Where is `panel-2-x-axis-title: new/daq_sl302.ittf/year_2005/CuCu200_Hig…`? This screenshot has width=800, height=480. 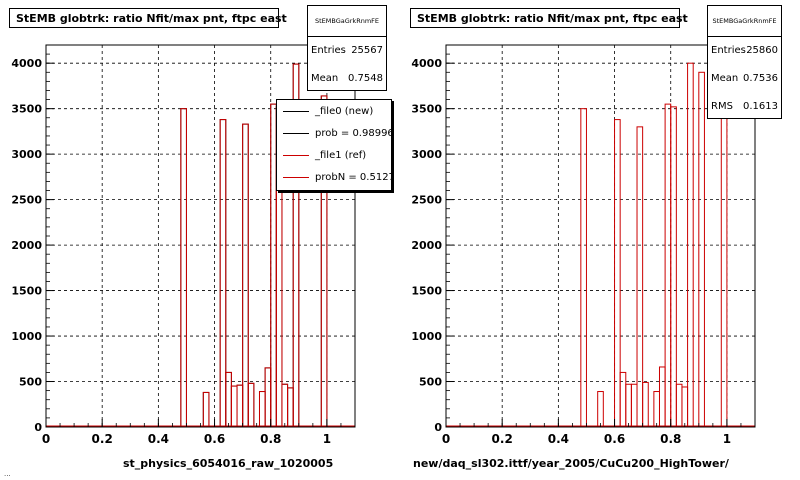 panel-2-x-axis-title: new/daq_sl302.ittf/year_2005/CuCu200_Hig… is located at coordinates (571, 463).